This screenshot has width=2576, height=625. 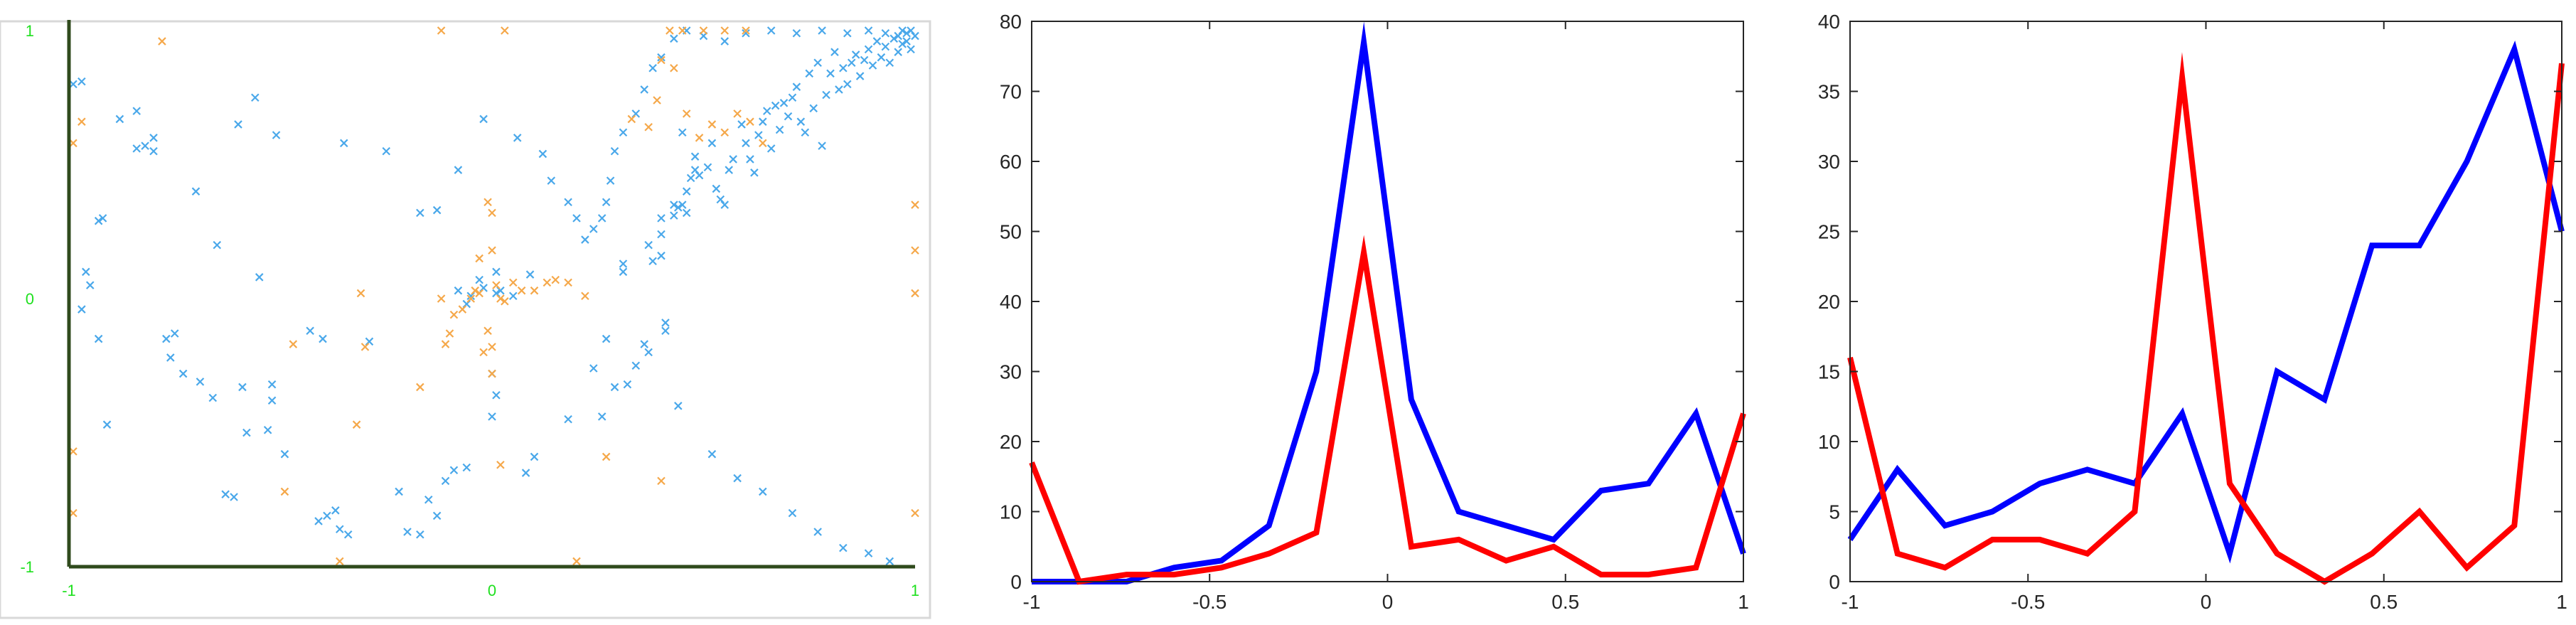 What do you see at coordinates (2562, 602) in the screenshot?
I see `x-tick-label: 1` at bounding box center [2562, 602].